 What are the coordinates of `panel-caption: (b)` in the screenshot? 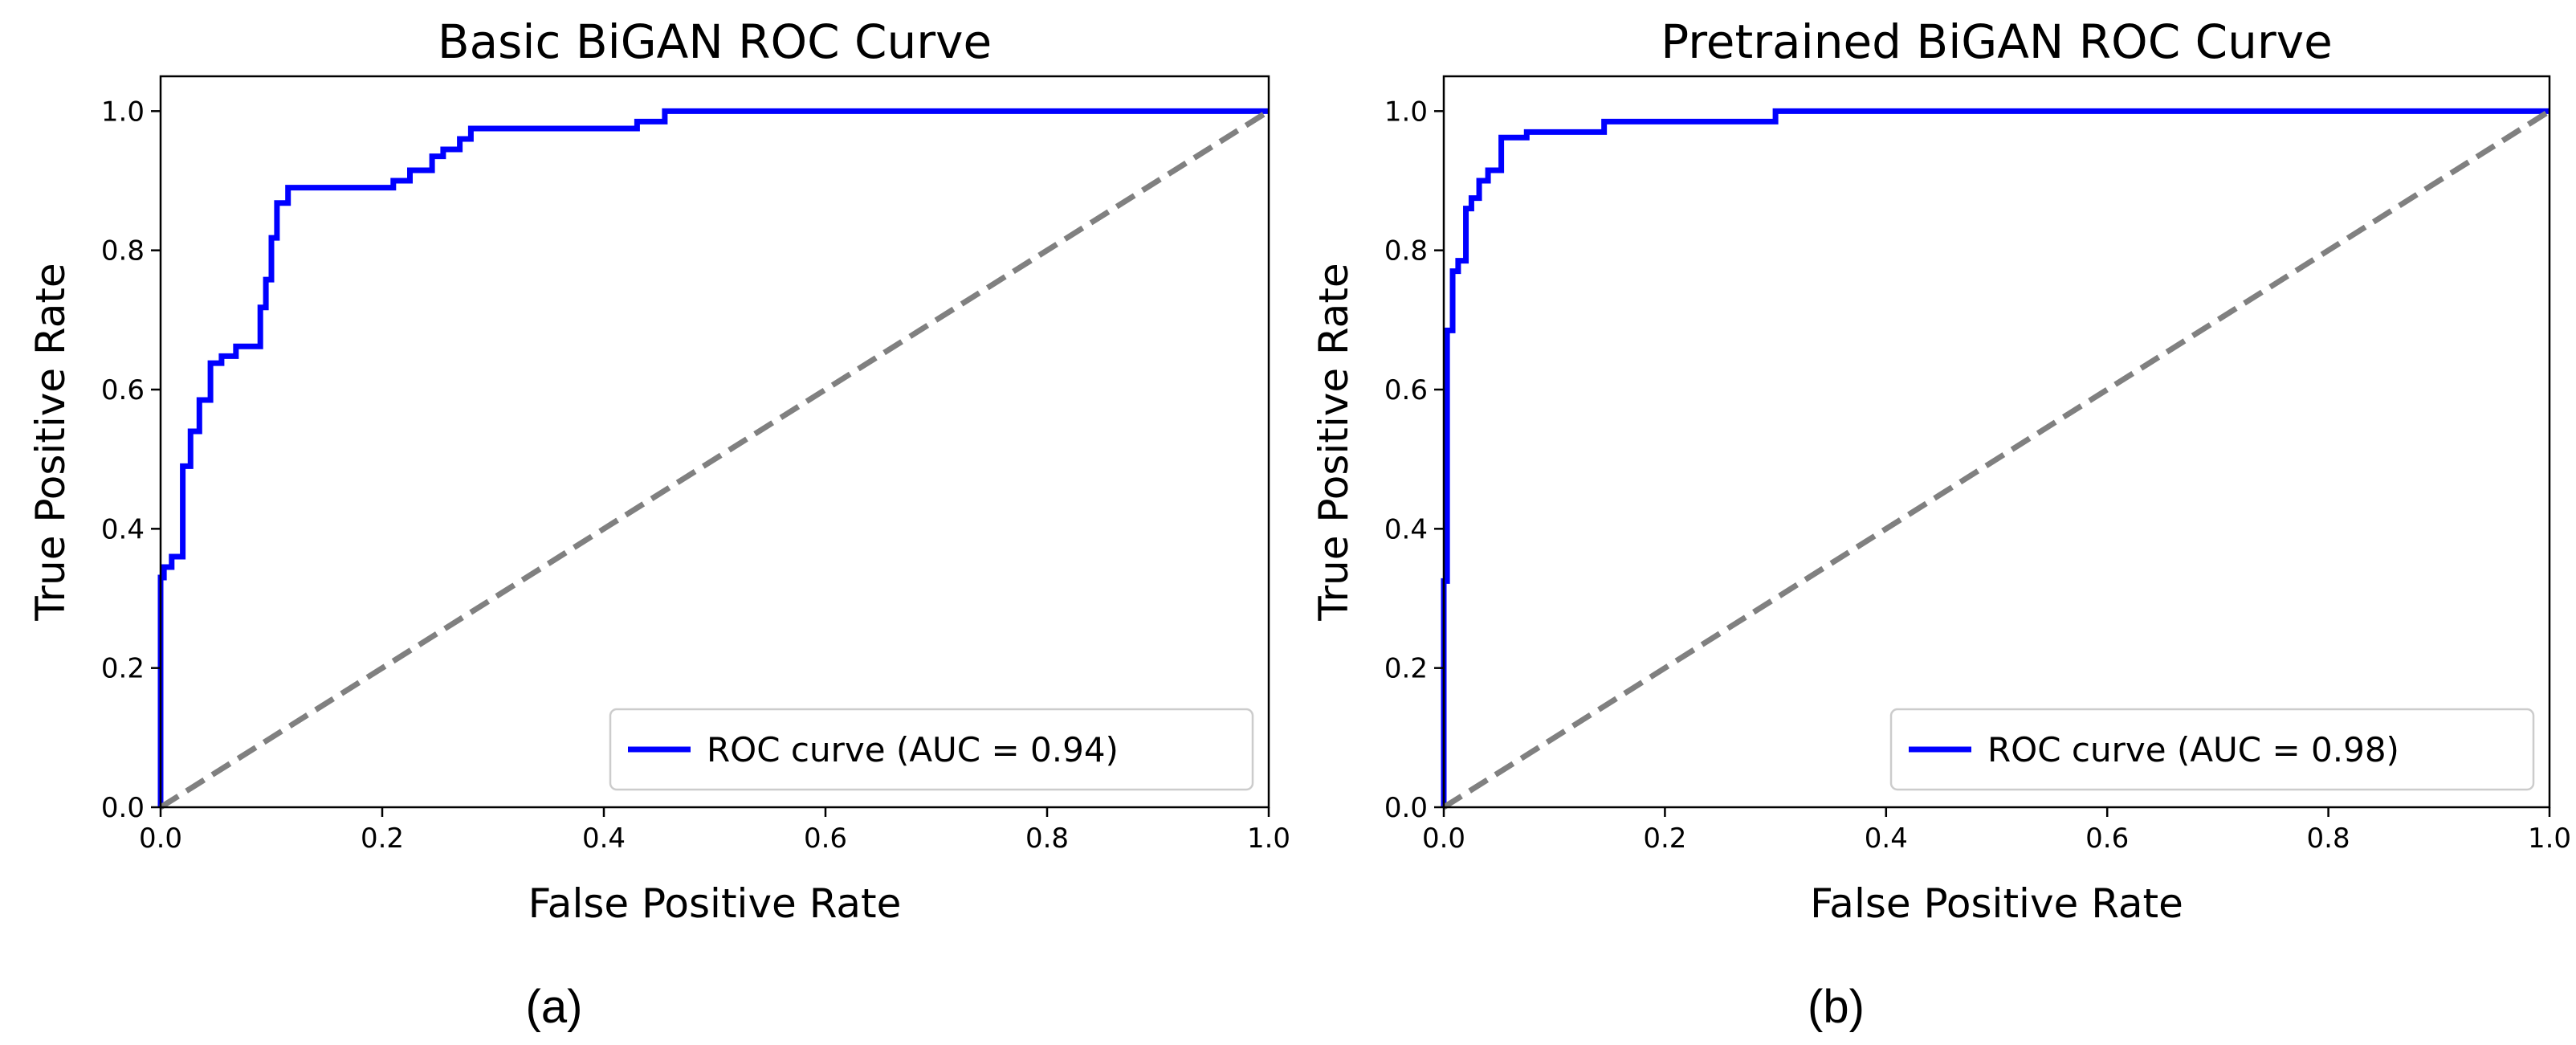 It's located at (1836, 1007).